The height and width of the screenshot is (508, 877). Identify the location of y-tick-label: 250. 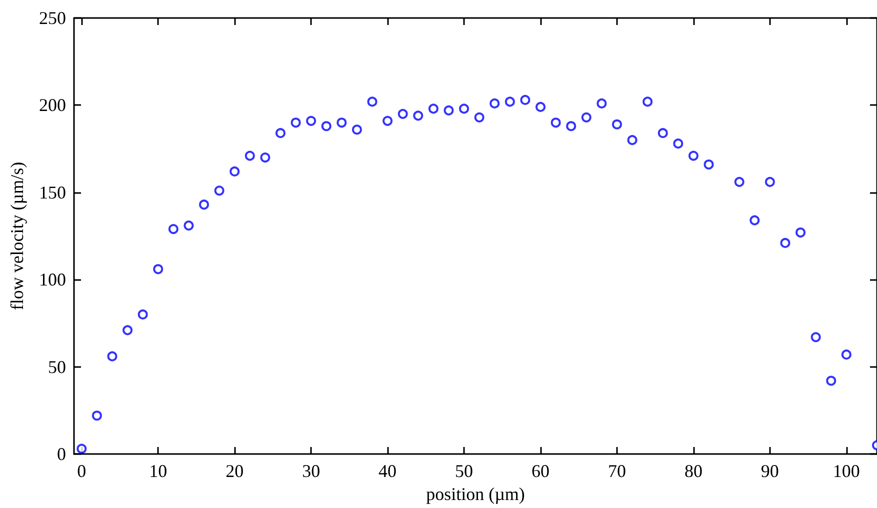
(52, 18).